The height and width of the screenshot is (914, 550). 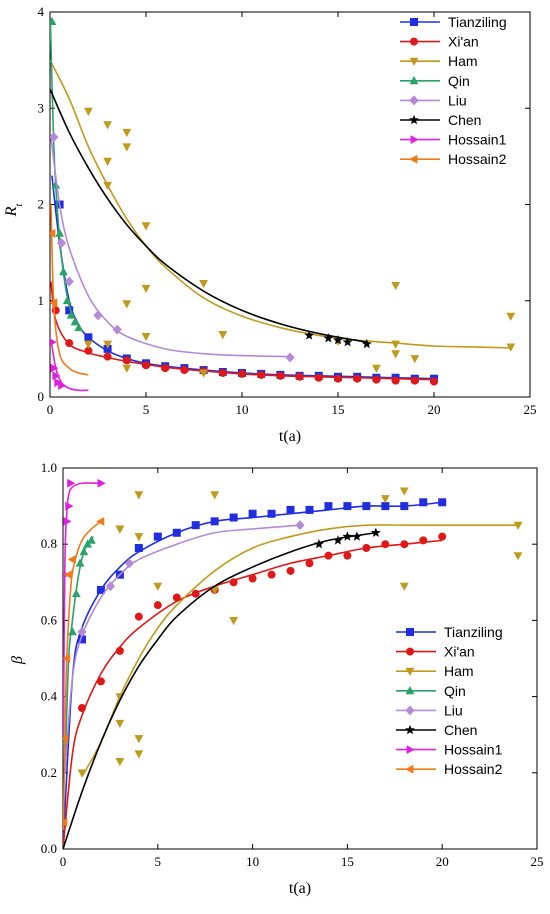 I want to click on y-tick-label: 3, so click(x=41, y=107).